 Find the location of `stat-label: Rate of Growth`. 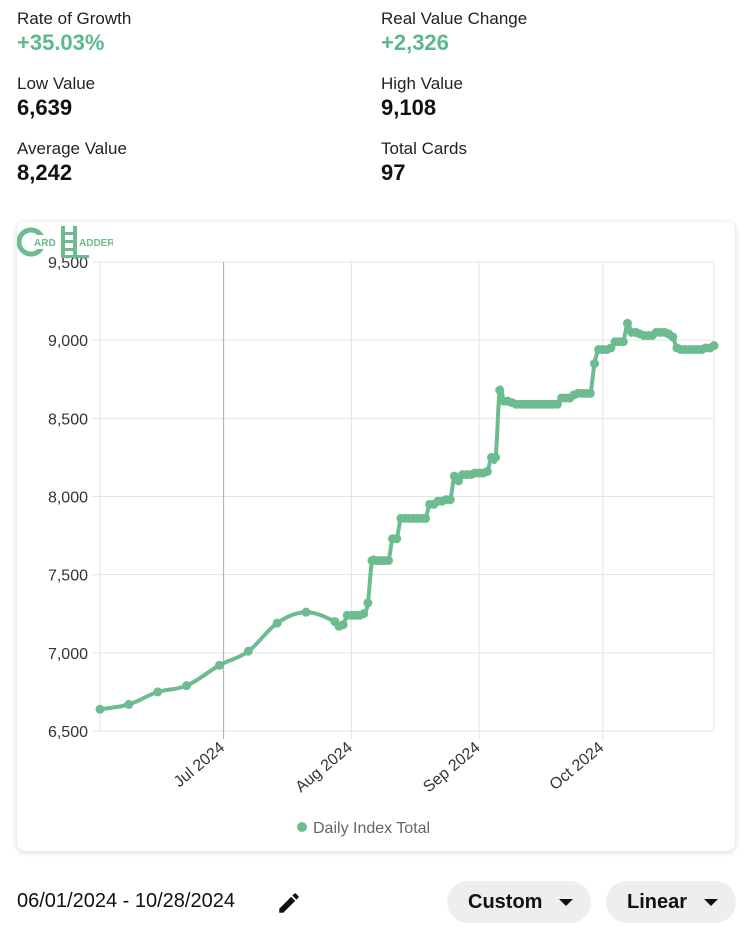

stat-label: Rate of Growth is located at coordinates (74, 18).